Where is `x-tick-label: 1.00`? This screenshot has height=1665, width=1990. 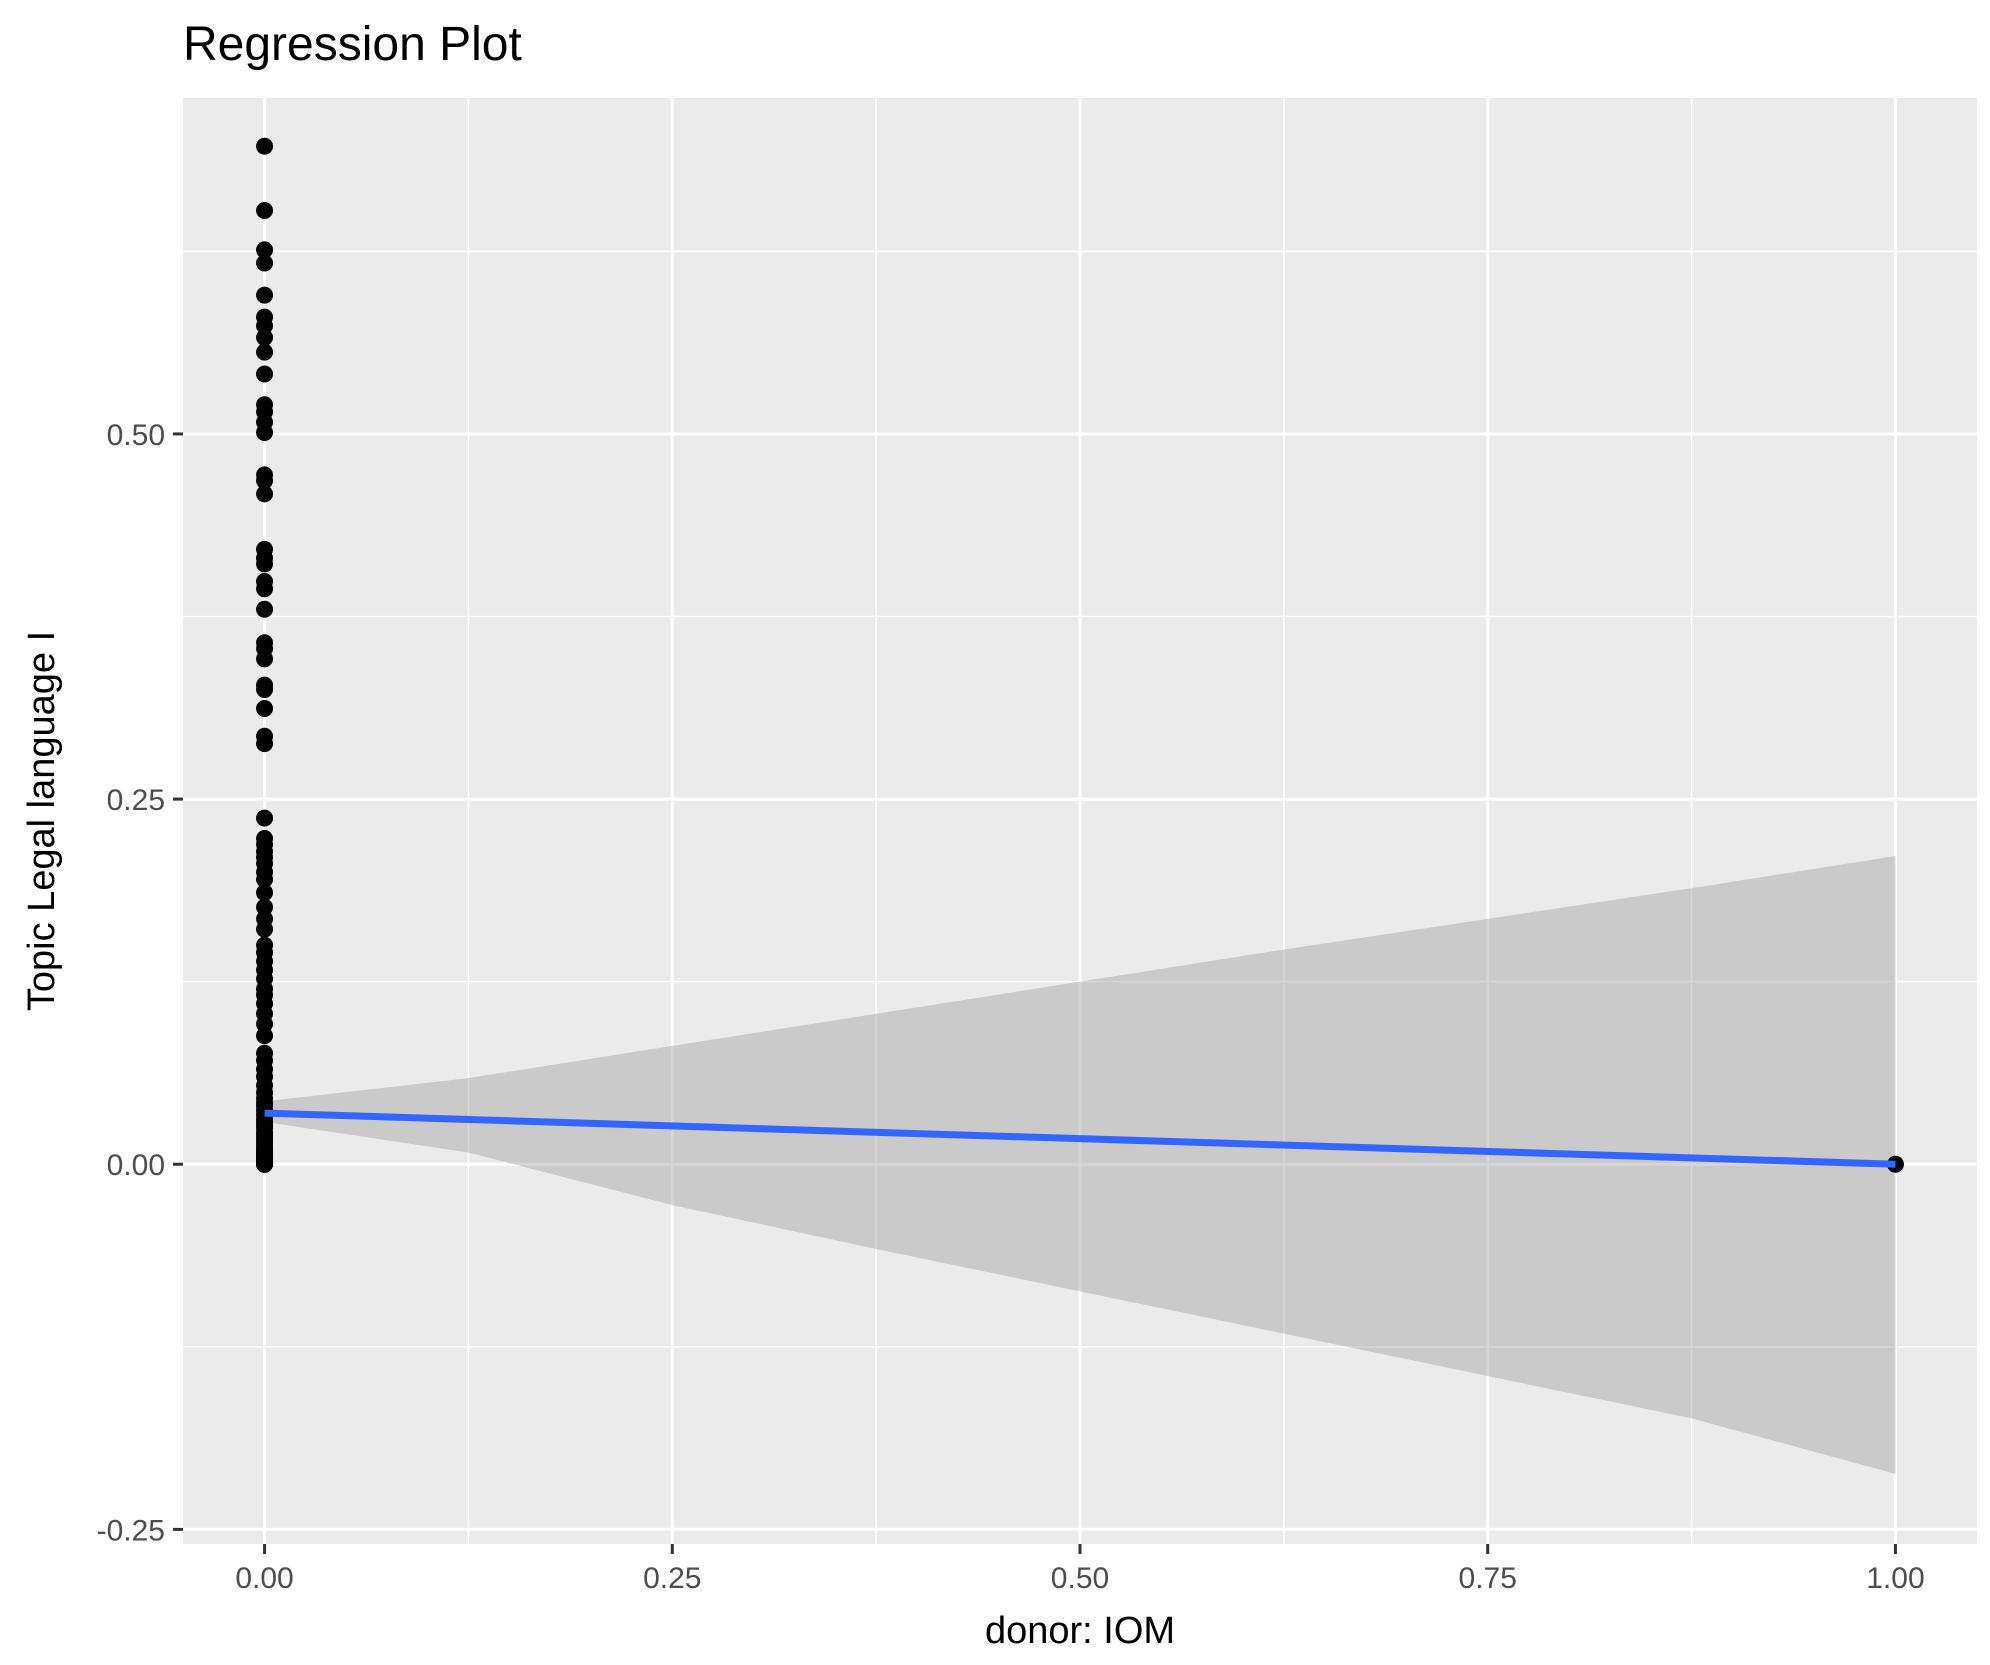 x-tick-label: 1.00 is located at coordinates (1895, 1578).